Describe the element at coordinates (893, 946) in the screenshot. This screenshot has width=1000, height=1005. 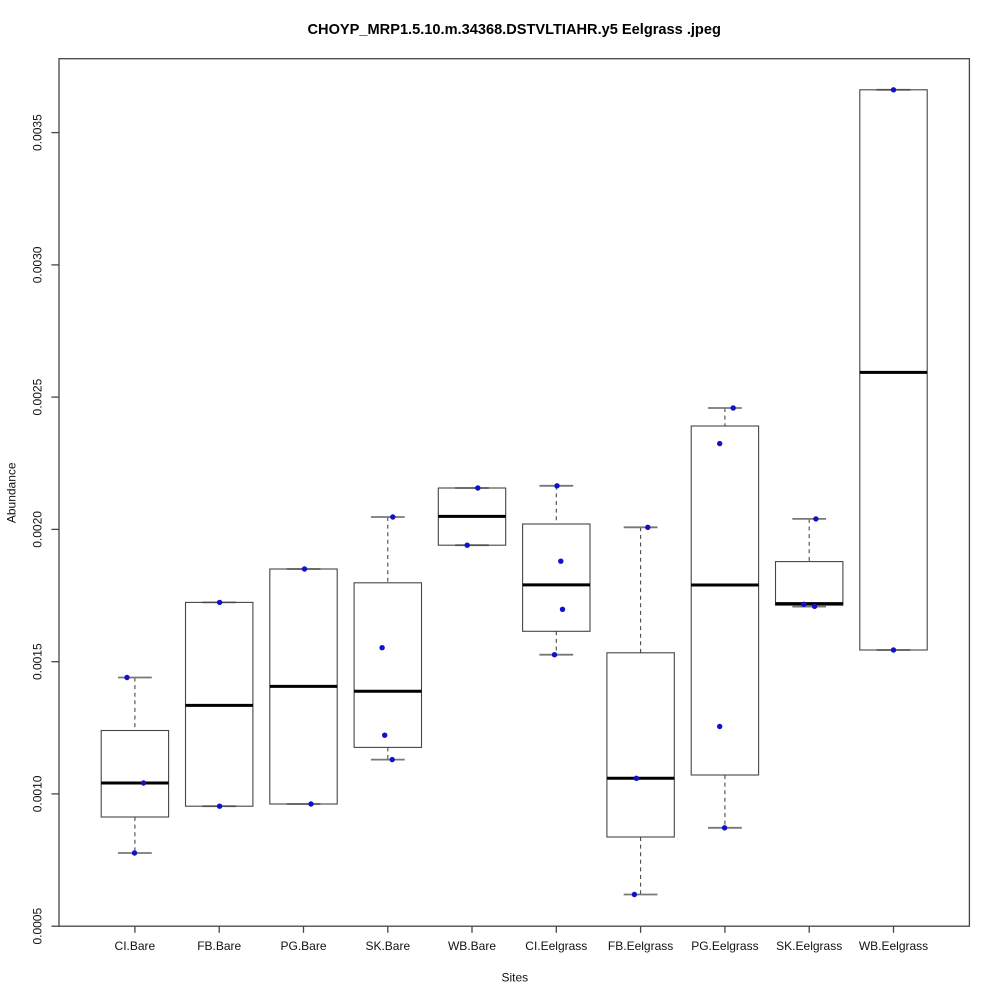
I see `svg-text: WB.Eelgrass` at that location.